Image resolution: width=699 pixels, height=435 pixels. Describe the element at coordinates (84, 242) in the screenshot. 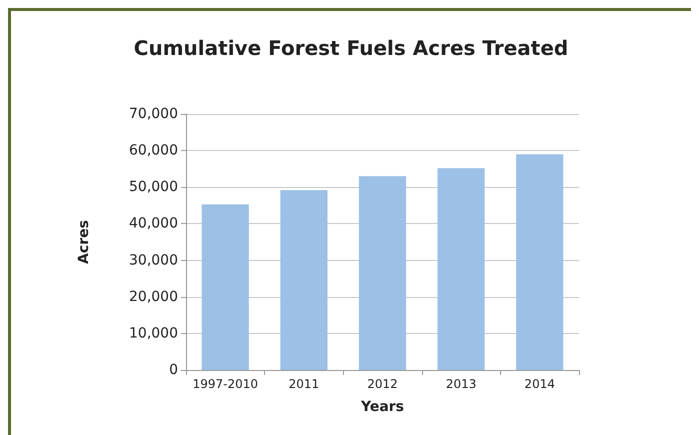

I see `y-axis-title: Acres` at that location.